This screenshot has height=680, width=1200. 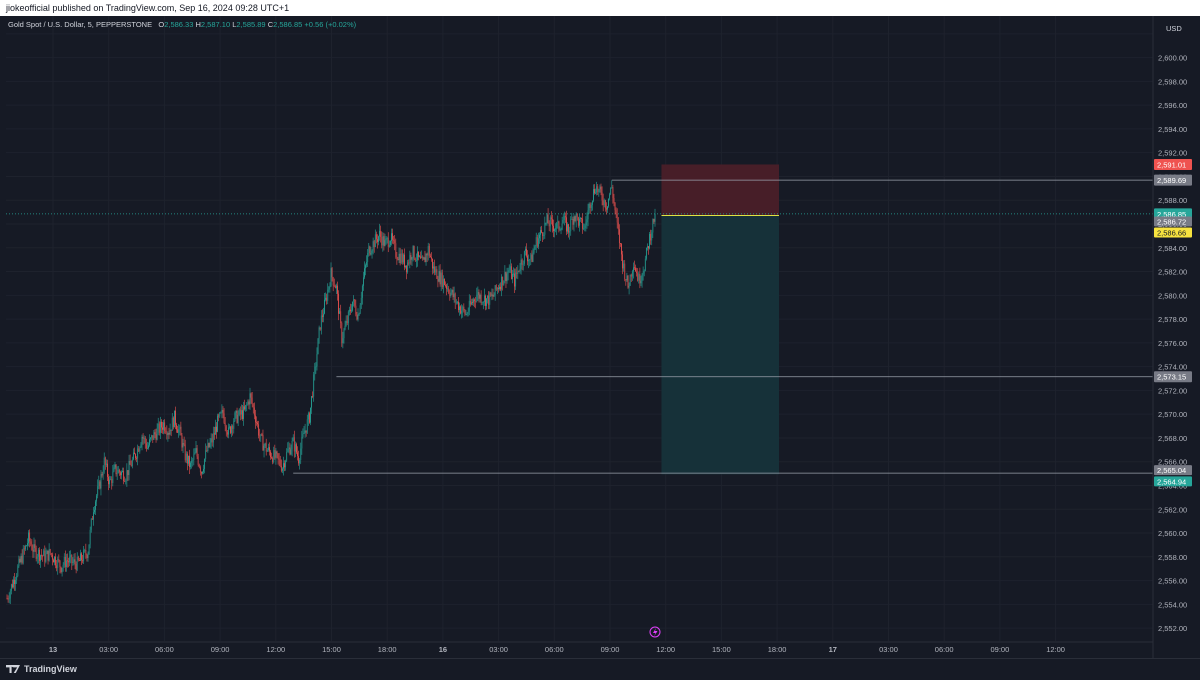 What do you see at coordinates (720, 190) in the screenshot?
I see `stop-loss-zone` at bounding box center [720, 190].